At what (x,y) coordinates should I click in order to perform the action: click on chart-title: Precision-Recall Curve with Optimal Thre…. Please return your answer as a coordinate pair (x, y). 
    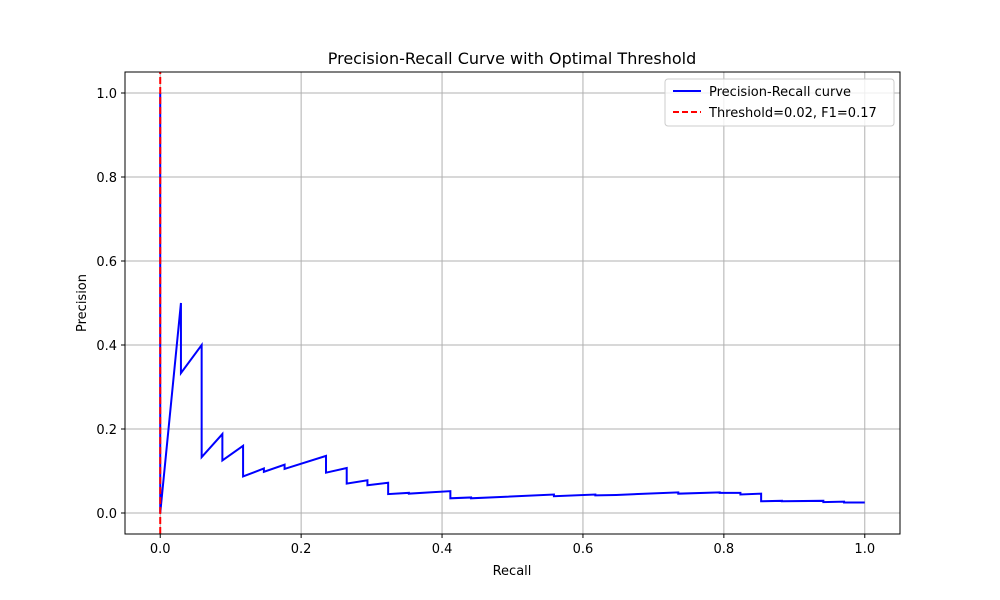
    Looking at the image, I should click on (512, 58).